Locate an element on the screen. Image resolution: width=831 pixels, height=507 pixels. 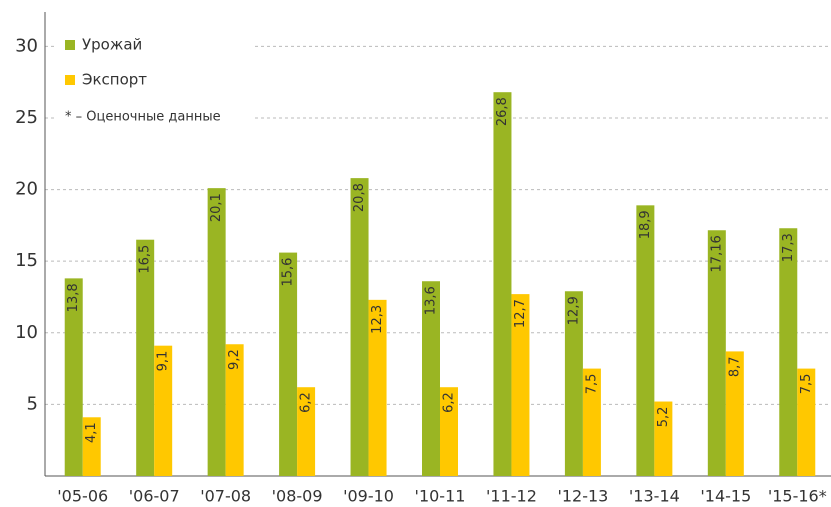
x-tick-label: '11-12 is located at coordinates (511, 496).